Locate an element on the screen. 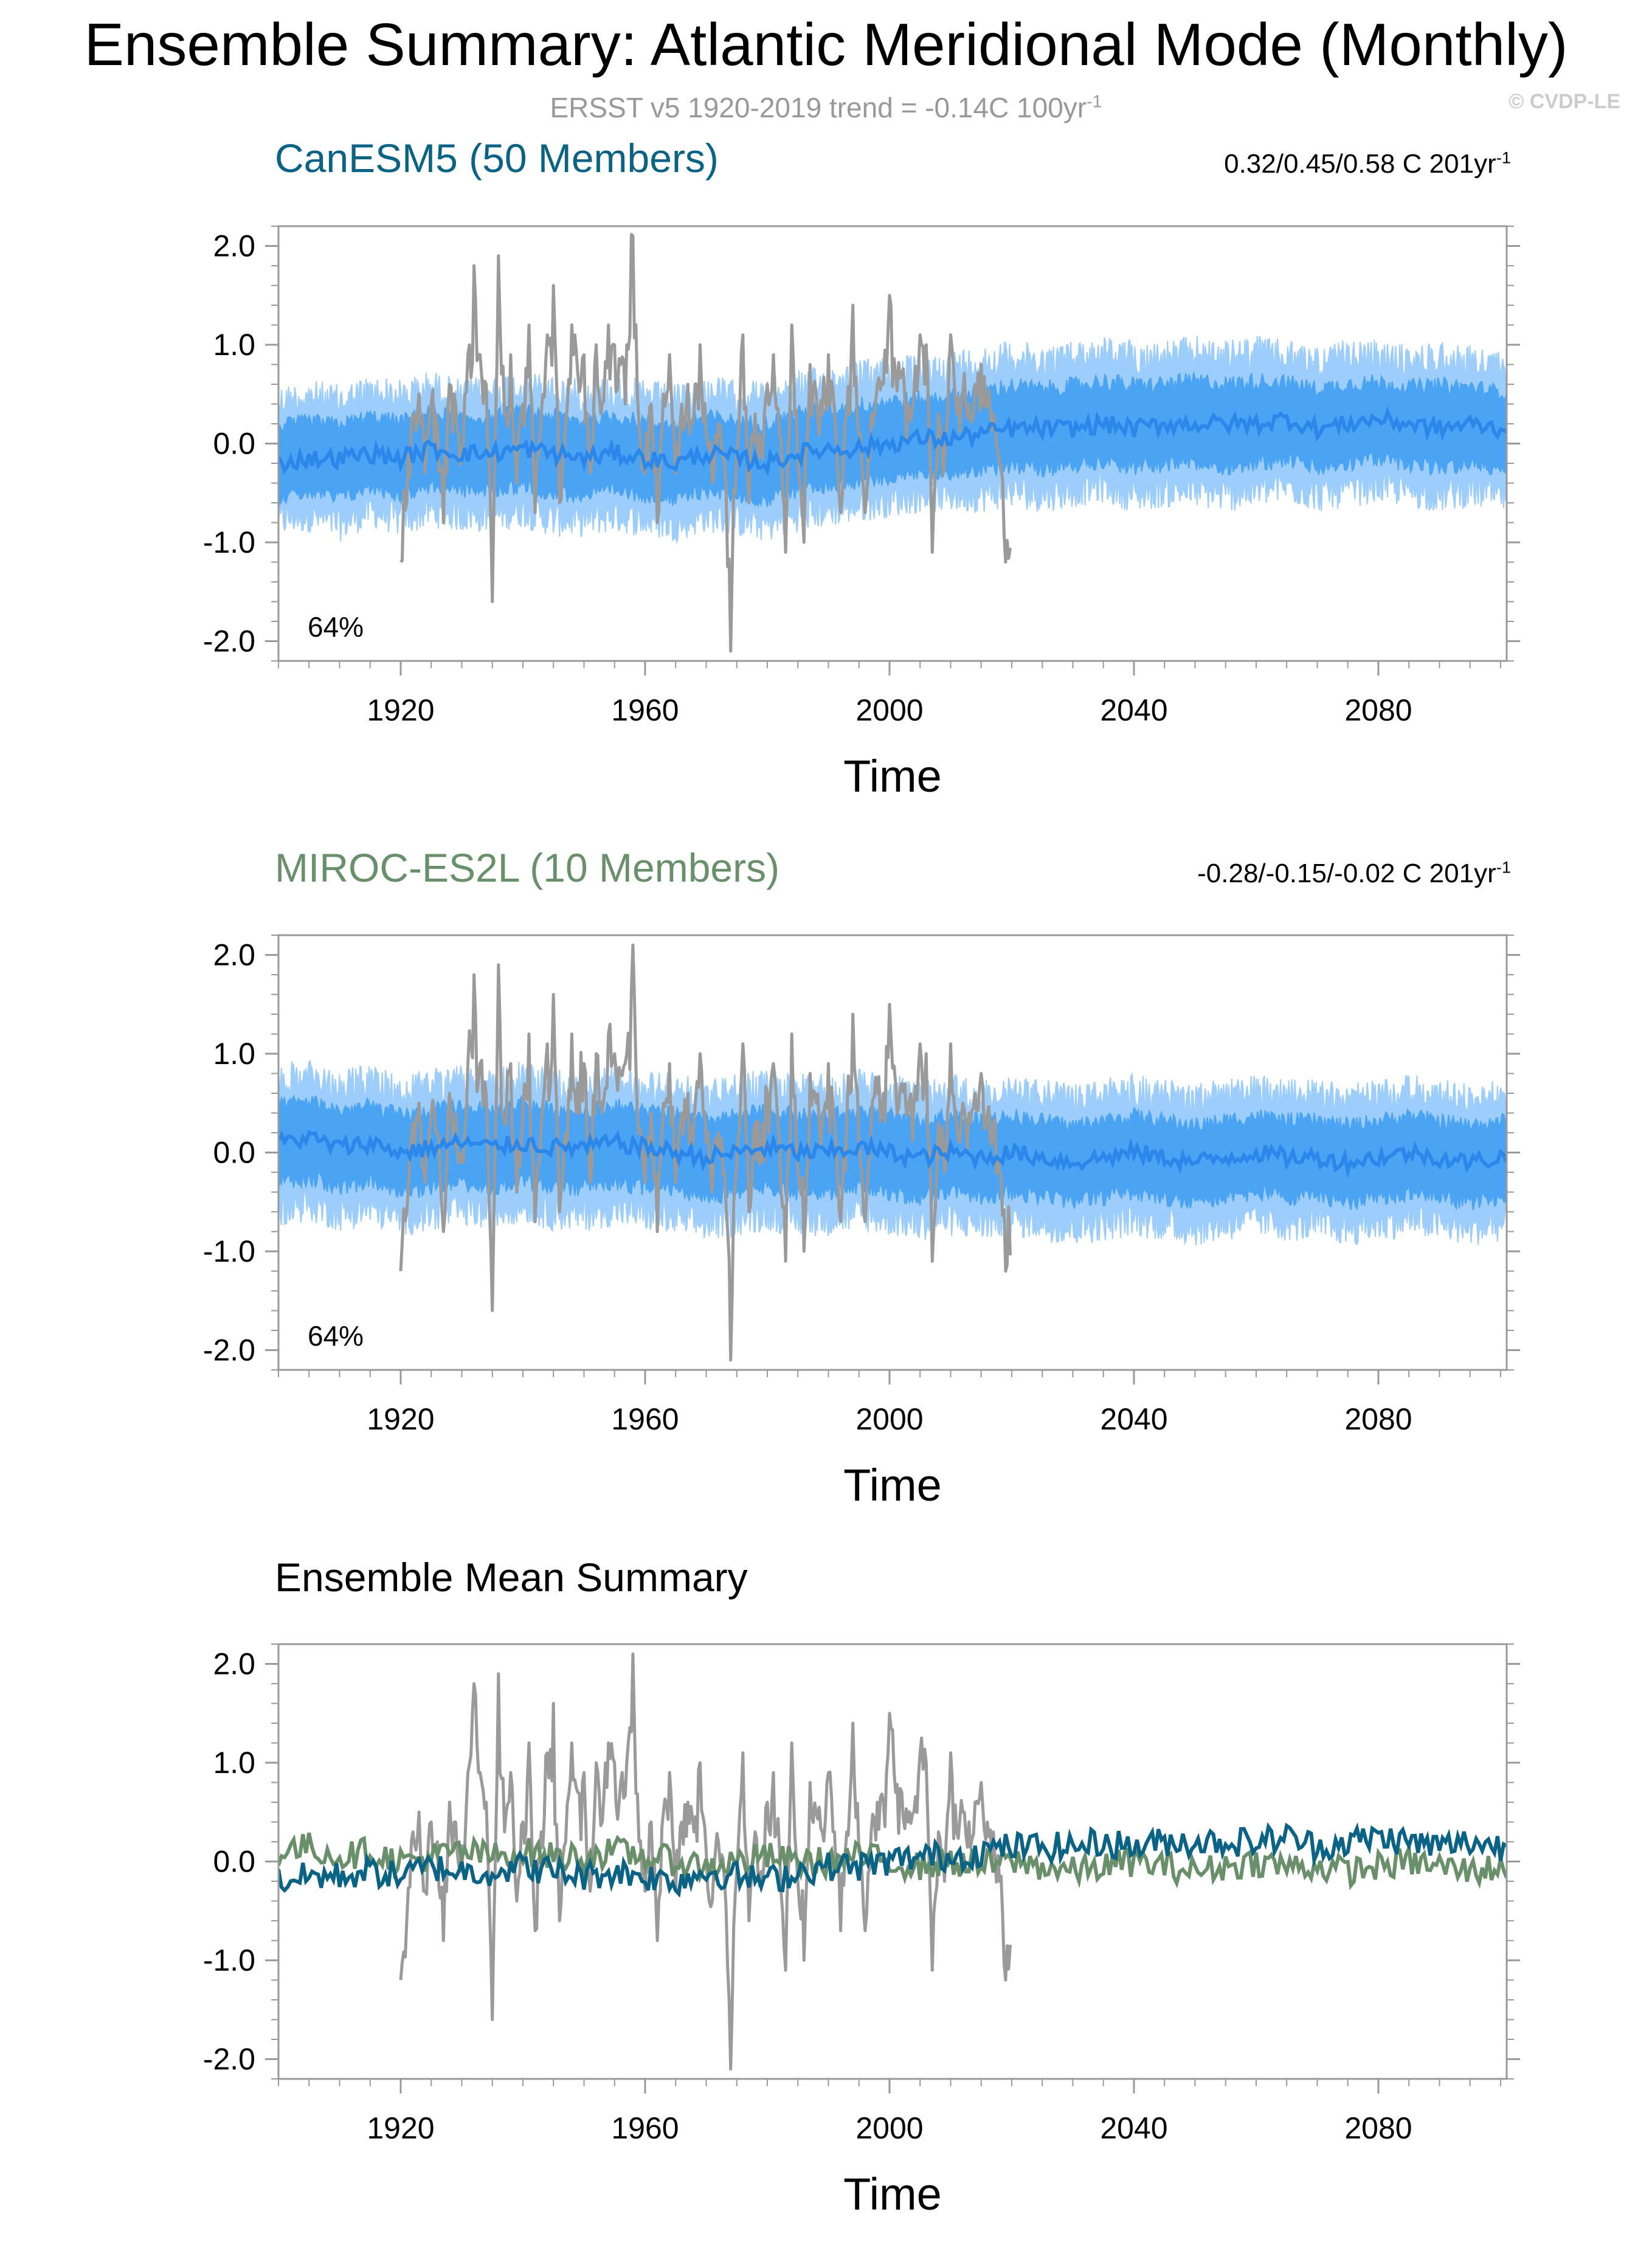  trend-text: 0.32/0.45/0.58 C 201yr is located at coordinates (1360, 164).